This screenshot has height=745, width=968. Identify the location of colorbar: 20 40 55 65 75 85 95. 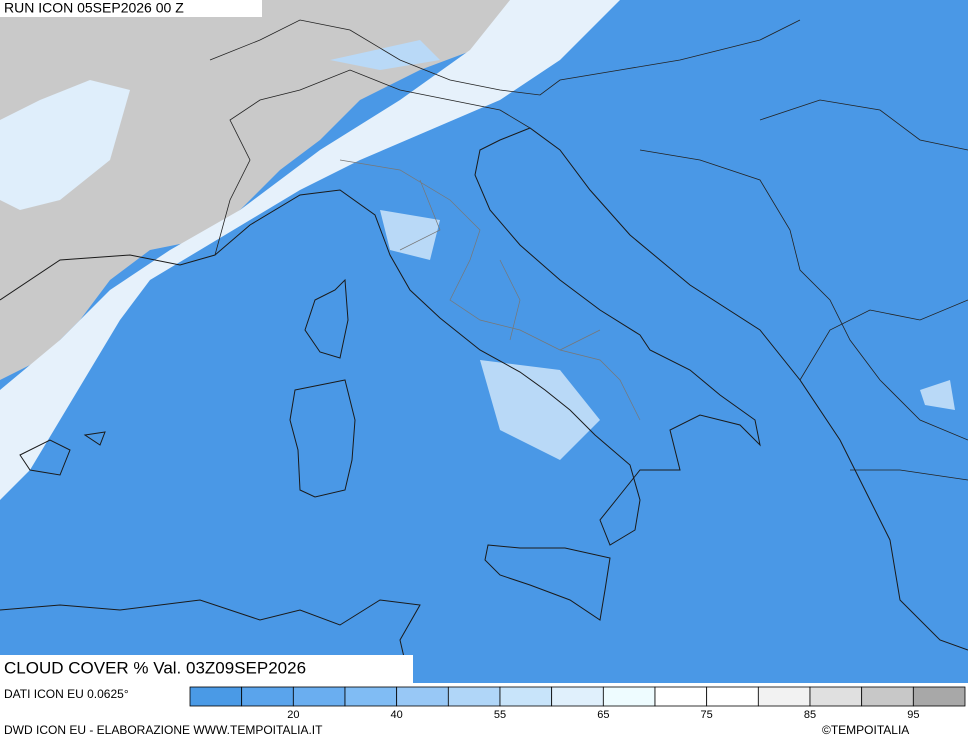
(577, 703).